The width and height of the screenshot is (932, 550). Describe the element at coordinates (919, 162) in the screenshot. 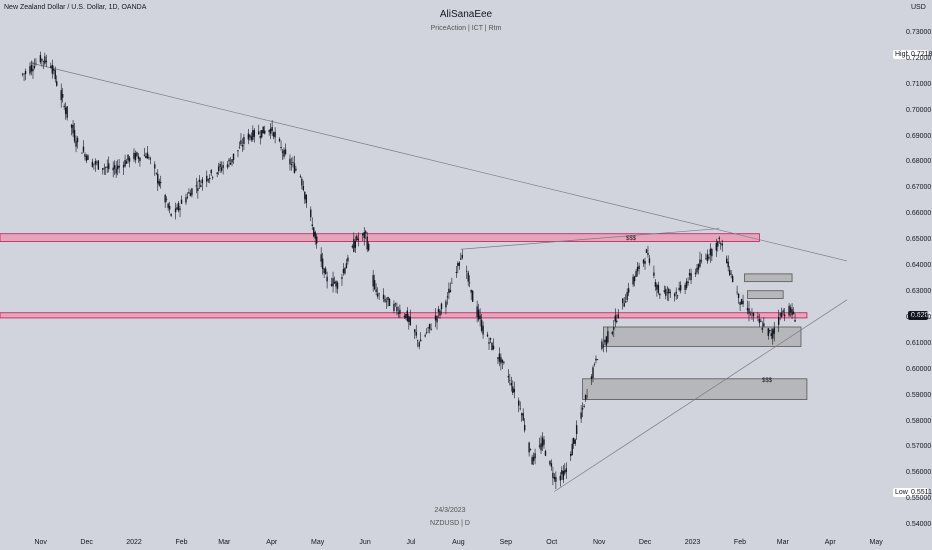

I see `y-tick-label: 0.68000` at that location.